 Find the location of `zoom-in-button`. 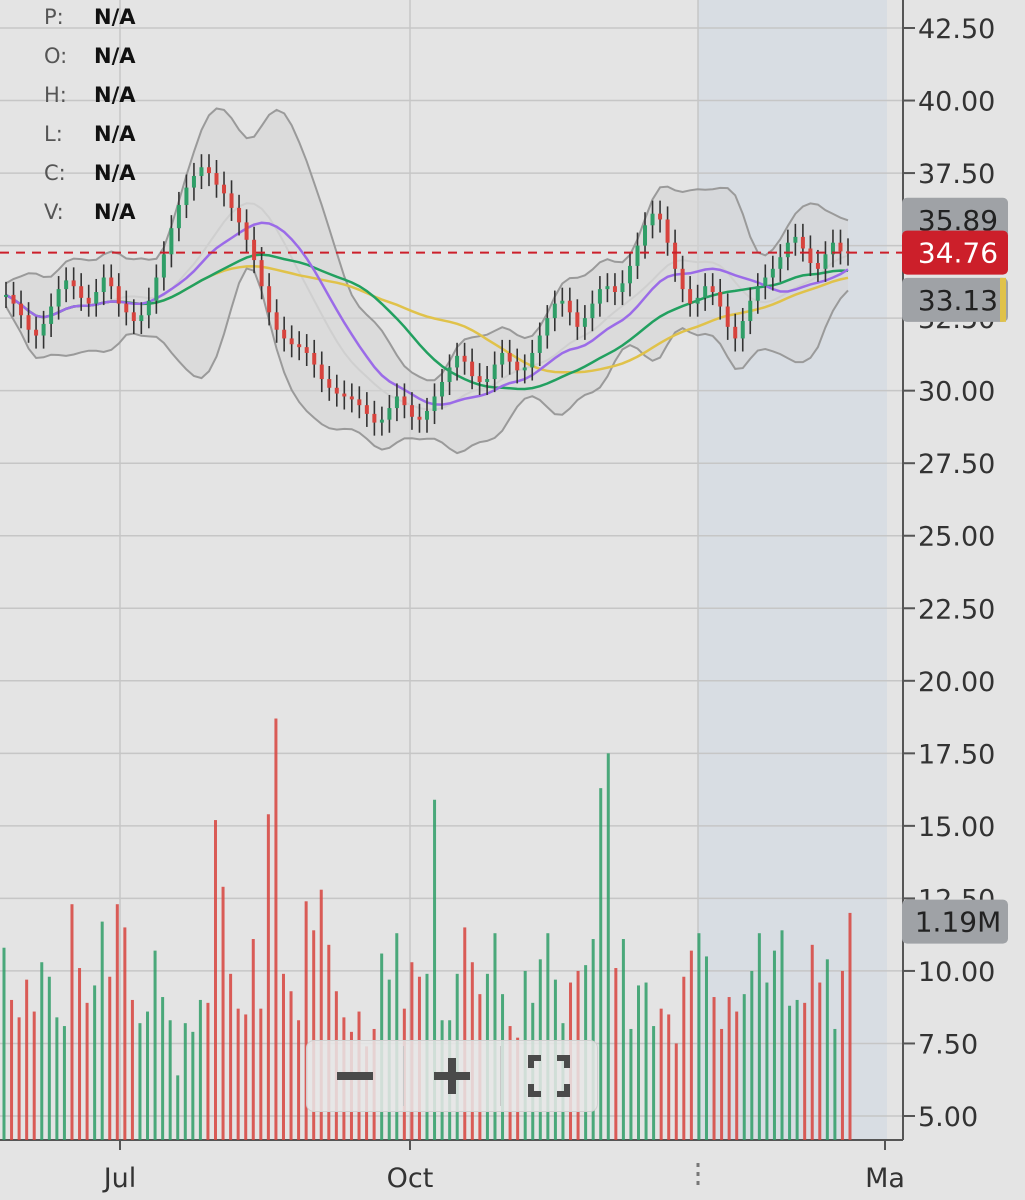

zoom-in-button is located at coordinates (452, 1076).